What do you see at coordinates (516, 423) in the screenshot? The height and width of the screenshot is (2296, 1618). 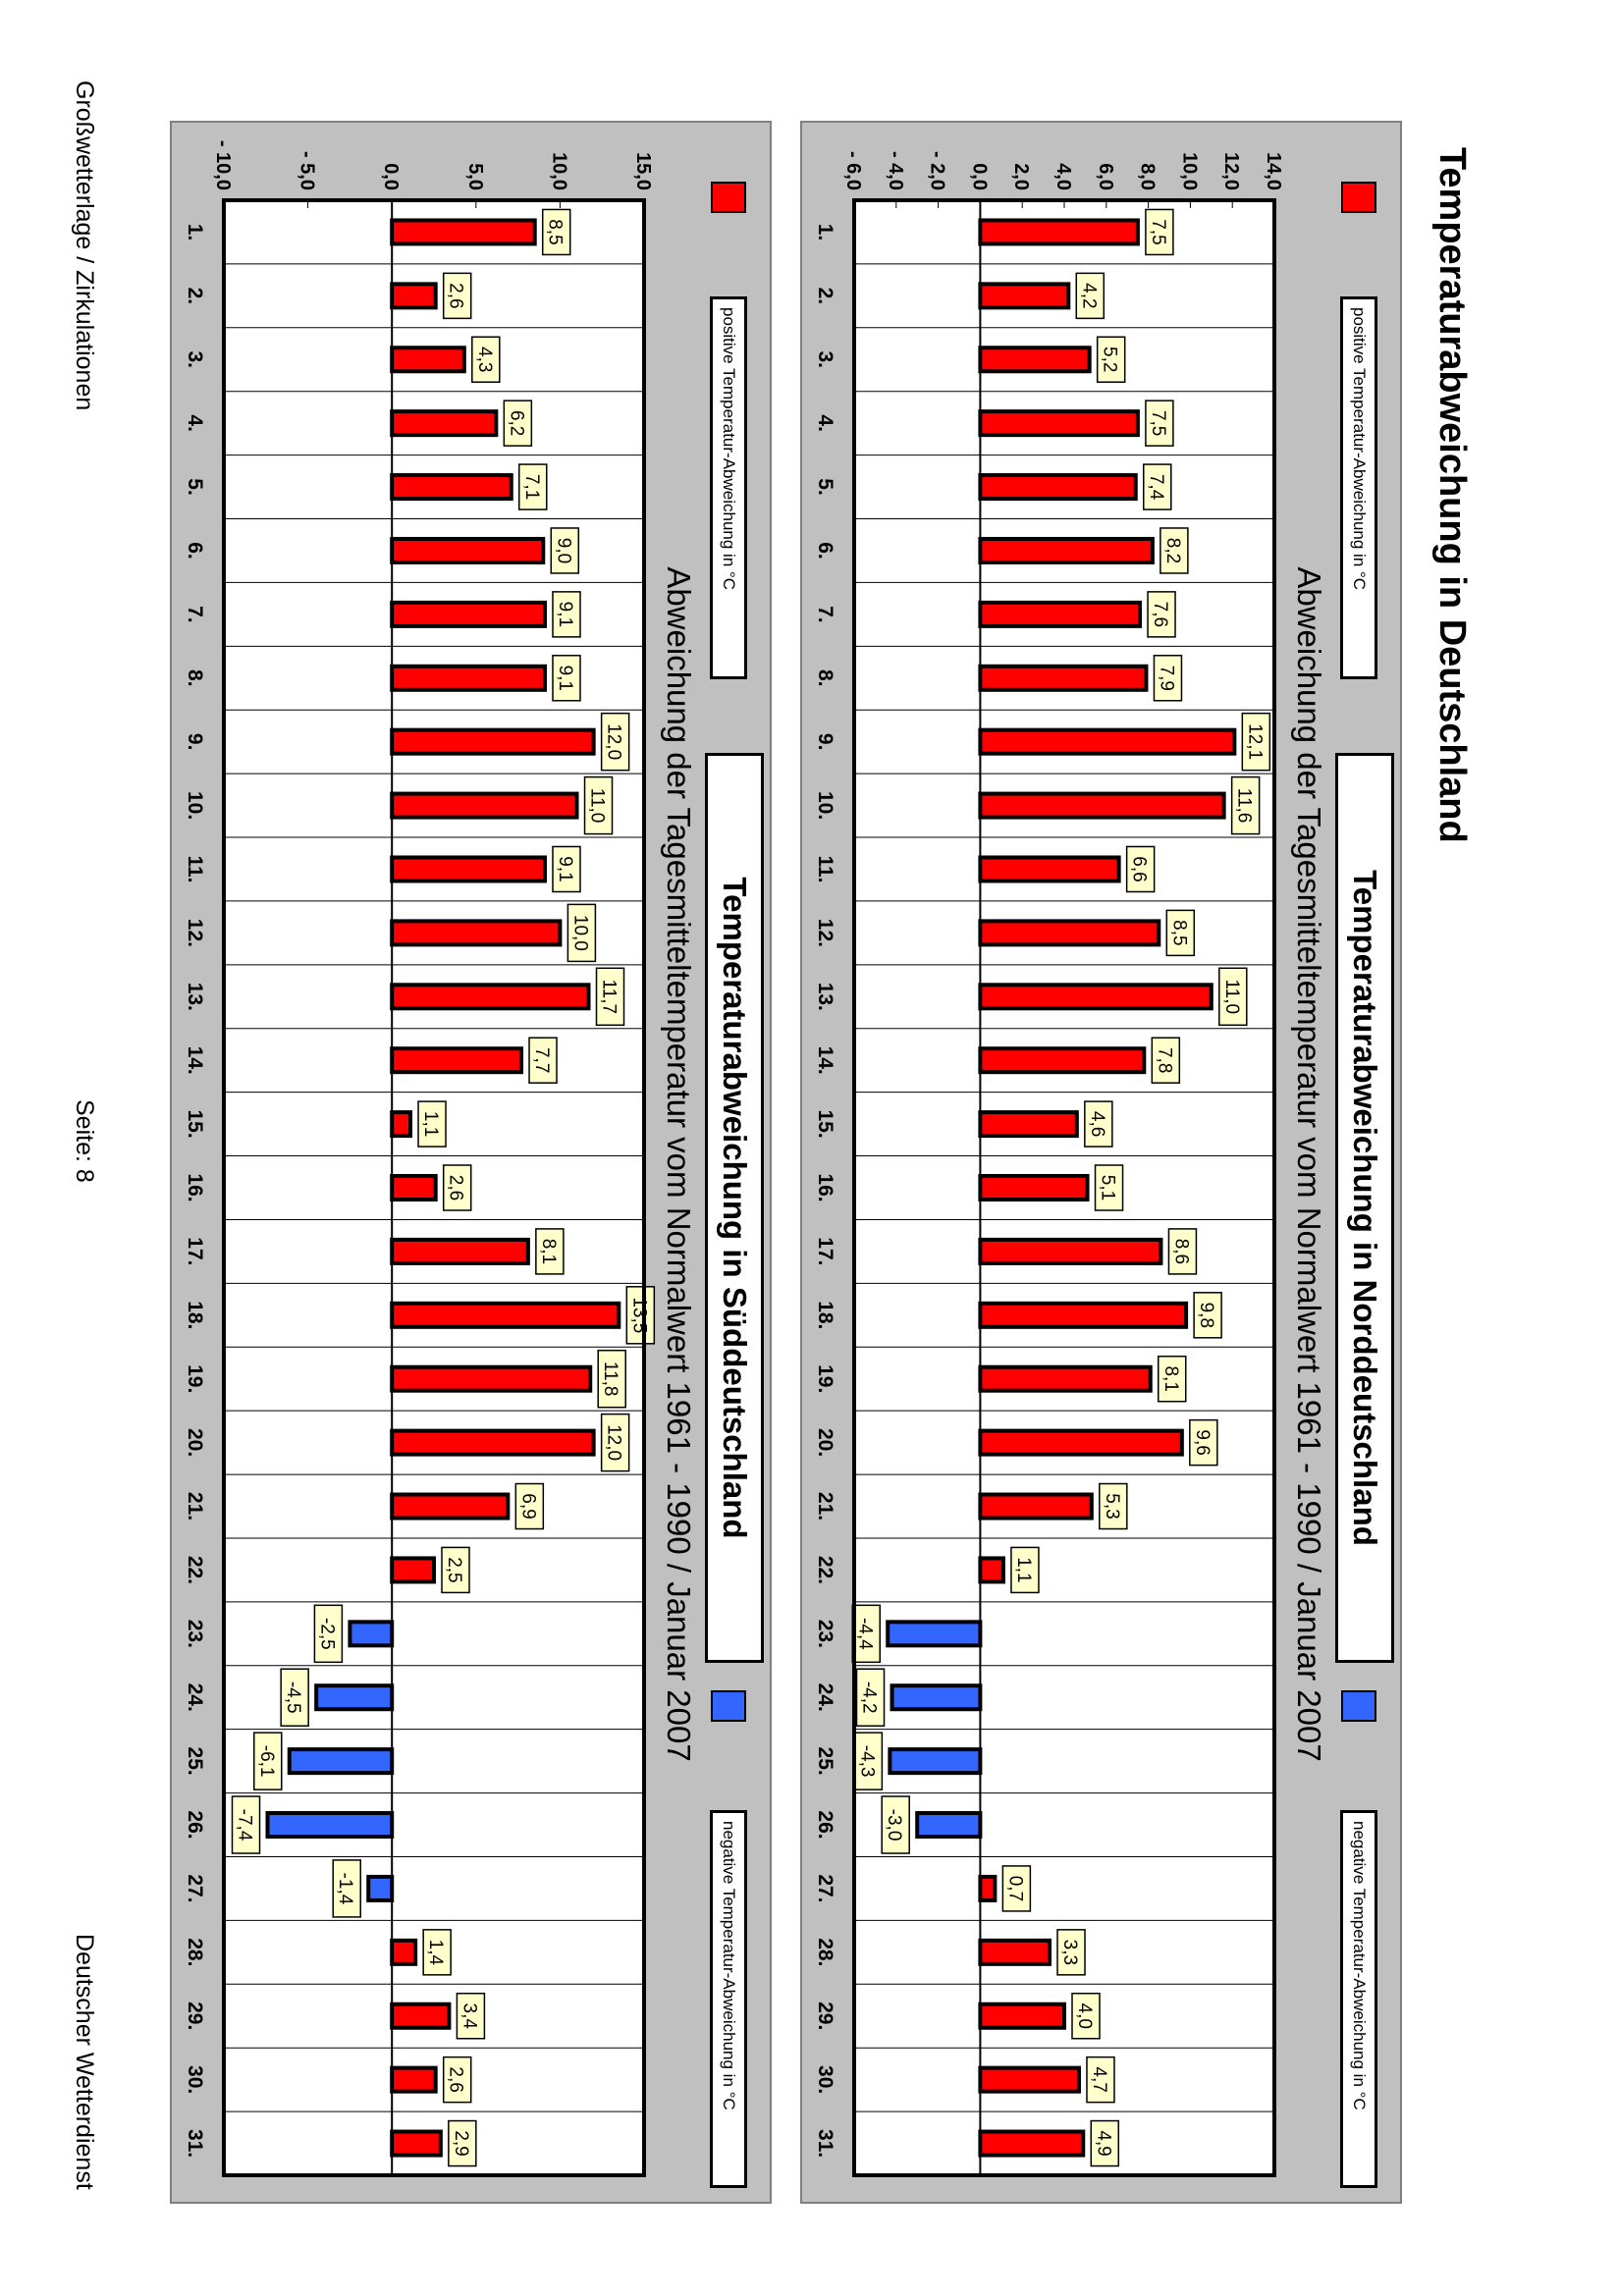 I see `data-label: 6,2` at bounding box center [516, 423].